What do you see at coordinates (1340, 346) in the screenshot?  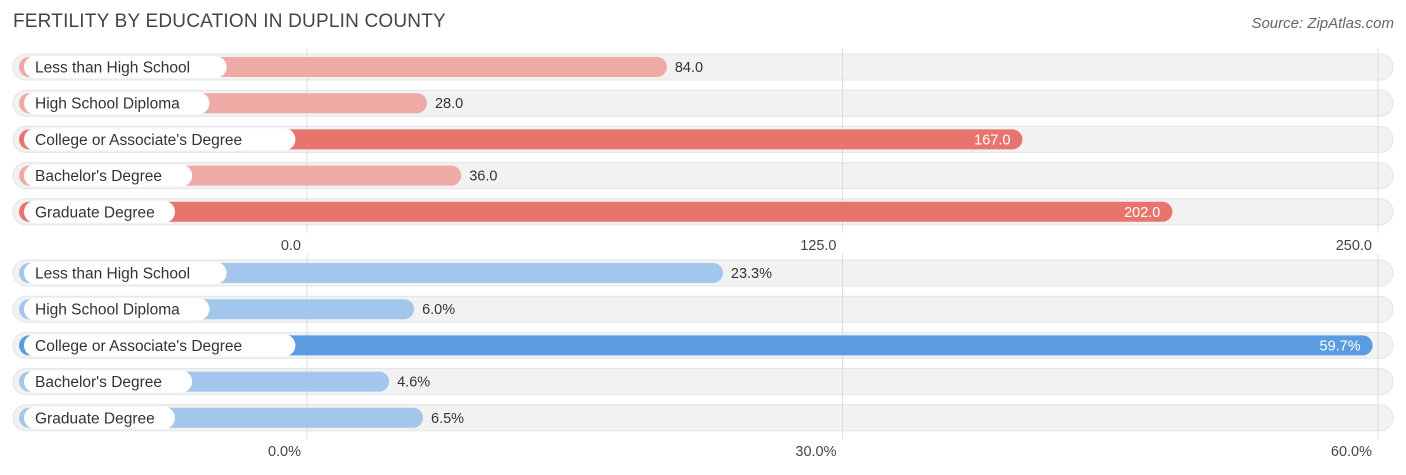 I see `value-label: 59.7%` at bounding box center [1340, 346].